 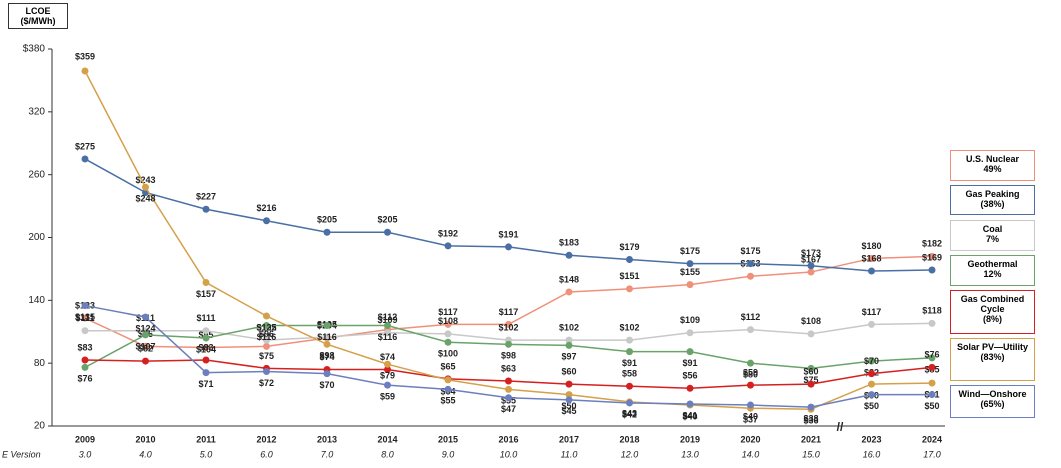 What do you see at coordinates (932, 439) in the screenshot?
I see `x-tick-label: 2024` at bounding box center [932, 439].